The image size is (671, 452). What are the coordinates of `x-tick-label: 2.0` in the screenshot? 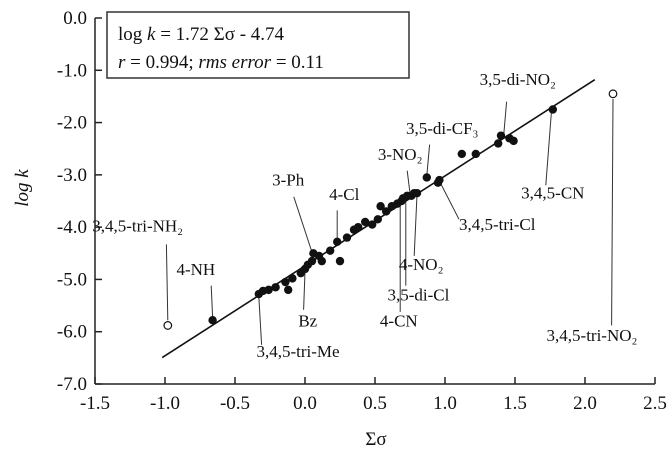 It's located at (585, 403).